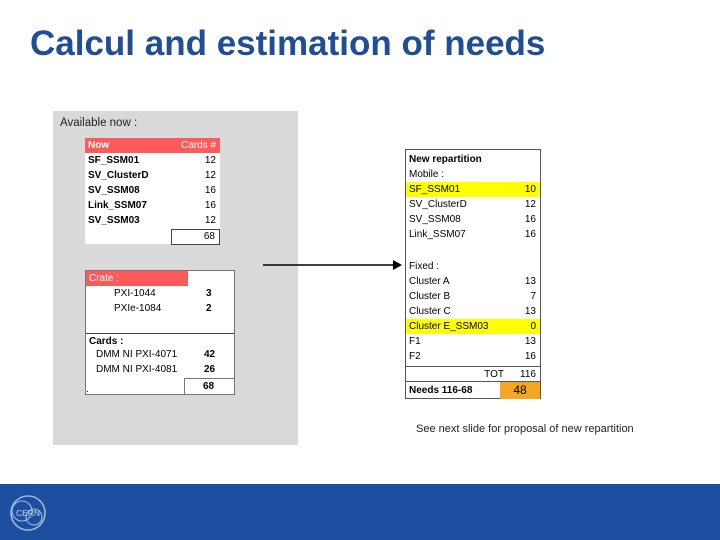  Describe the element at coordinates (138, 308) in the screenshot. I see `crate-row-label: PXIe-1084` at that location.